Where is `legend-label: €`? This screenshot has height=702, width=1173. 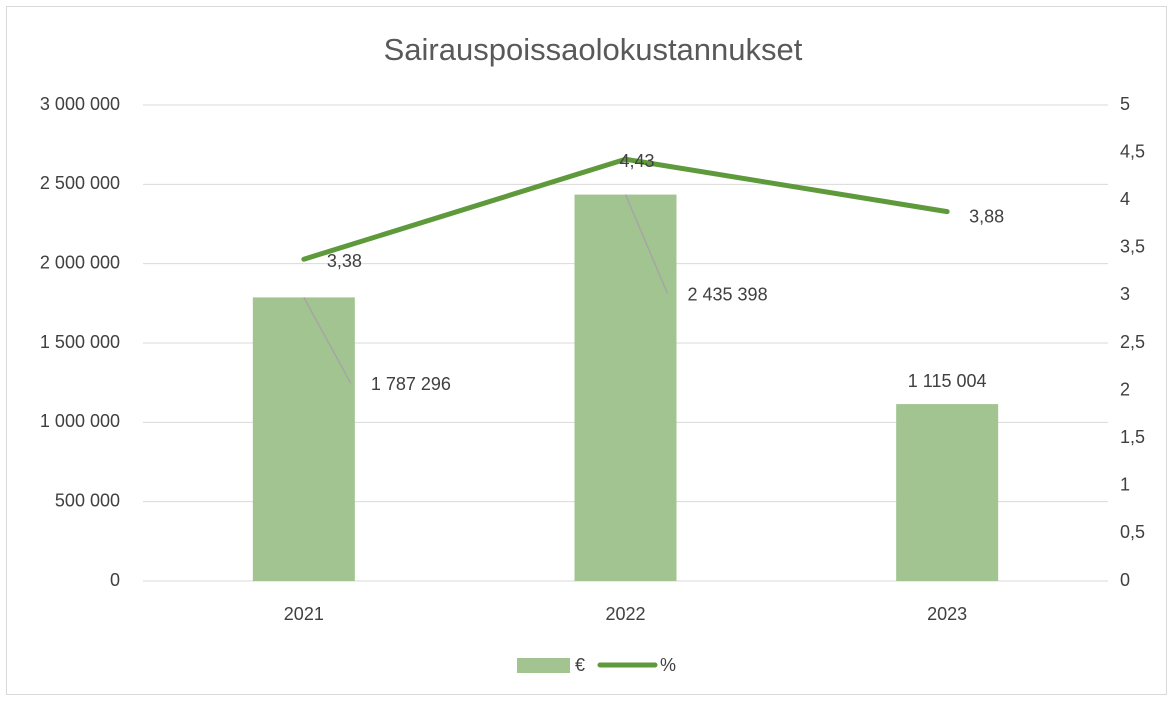
legend-label: € is located at coordinates (580, 665).